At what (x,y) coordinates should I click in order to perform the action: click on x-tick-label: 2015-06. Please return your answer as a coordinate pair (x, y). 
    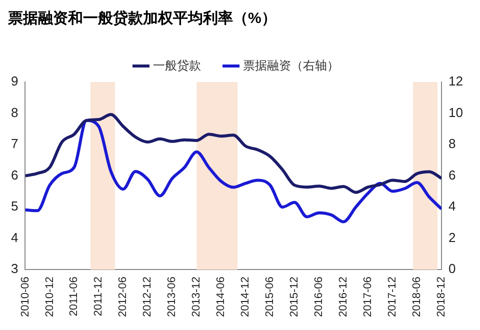
    Looking at the image, I should click on (270, 297).